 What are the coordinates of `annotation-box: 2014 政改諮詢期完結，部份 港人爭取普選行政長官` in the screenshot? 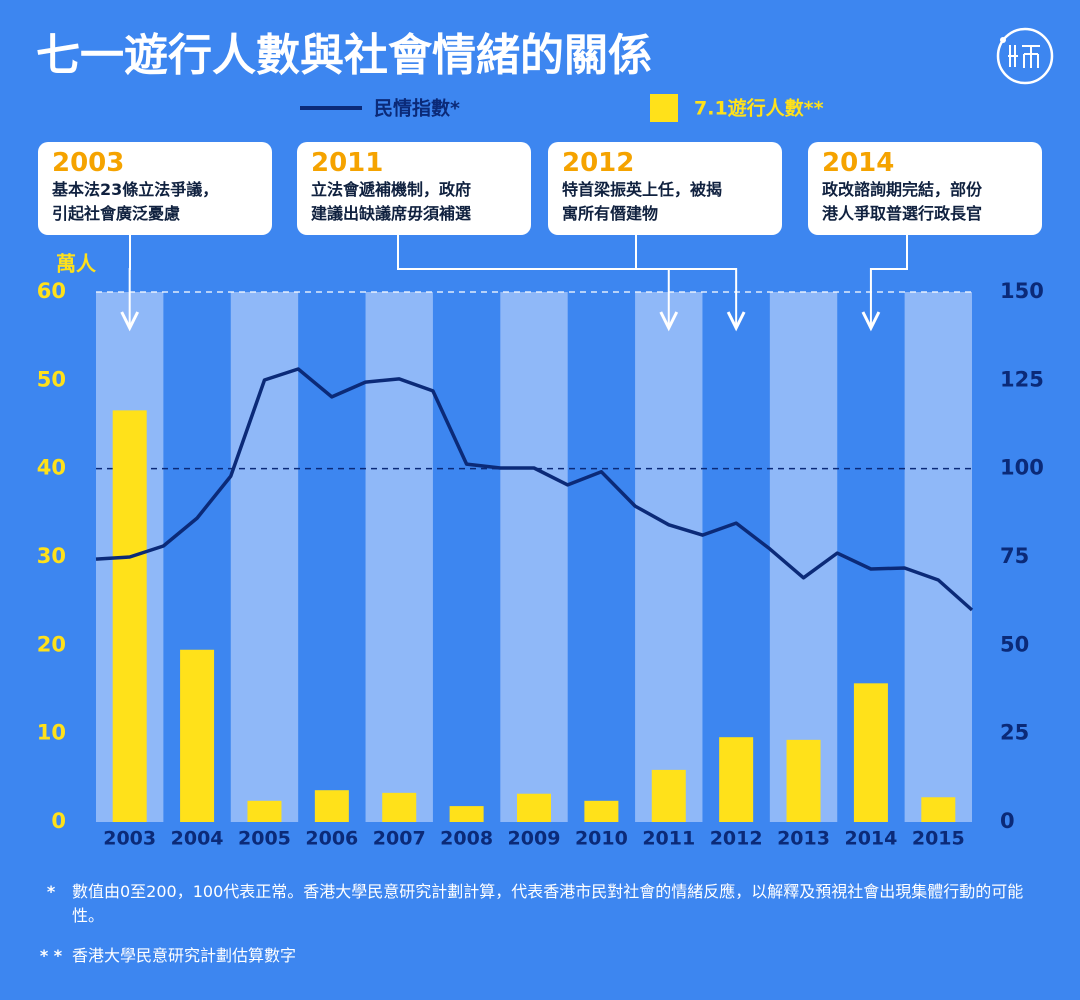 It's located at (925, 188).